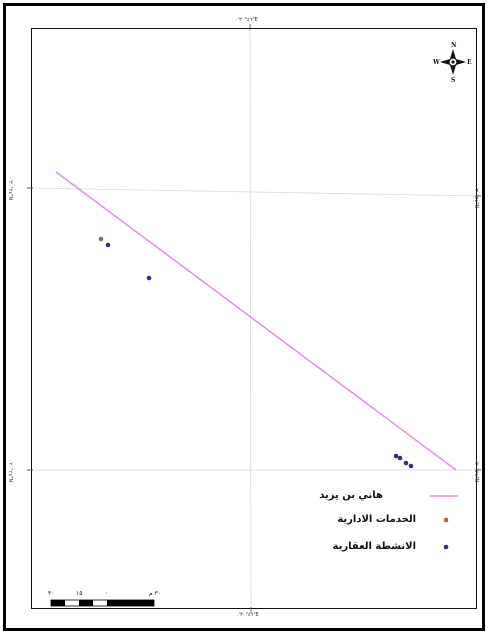  Describe the element at coordinates (374, 546) in the screenshot. I see `legend-label-realestate: الانشطة العقارية` at that location.